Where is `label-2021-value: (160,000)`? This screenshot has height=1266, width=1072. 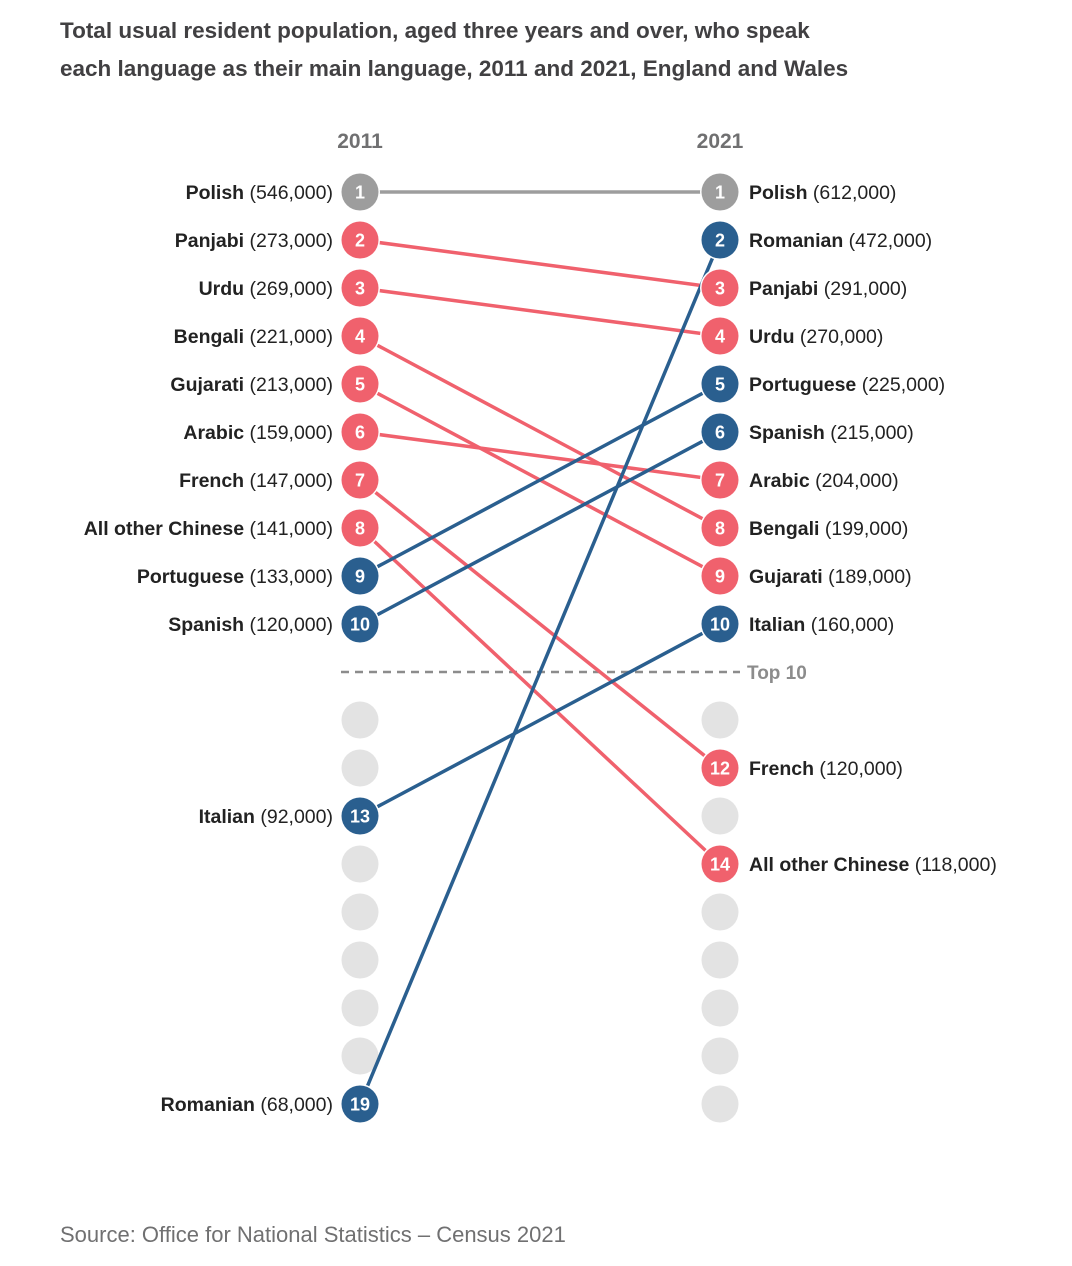 label-2021-value: (160,000) is located at coordinates (849, 625).